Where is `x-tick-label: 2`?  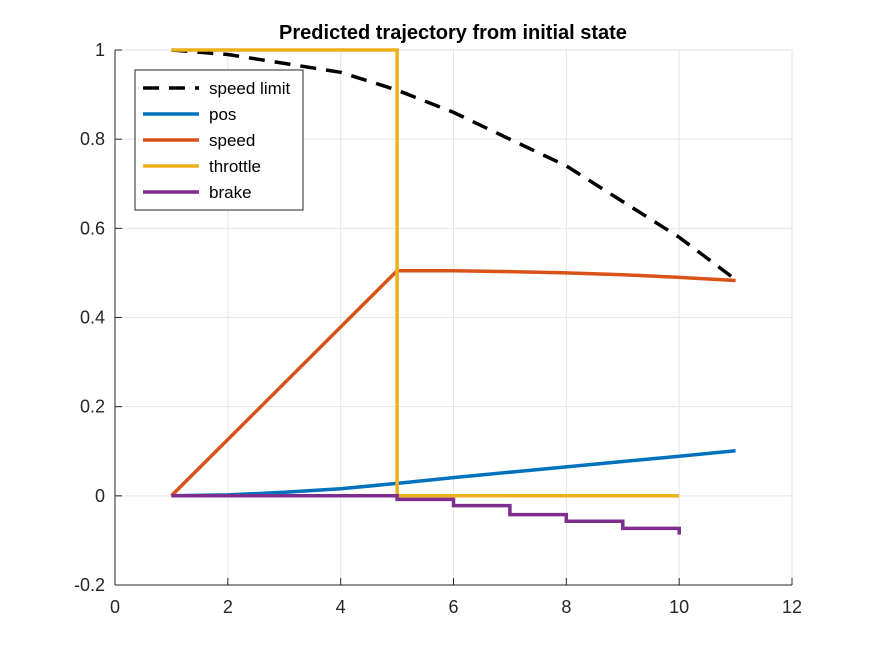
x-tick-label: 2 is located at coordinates (228, 607).